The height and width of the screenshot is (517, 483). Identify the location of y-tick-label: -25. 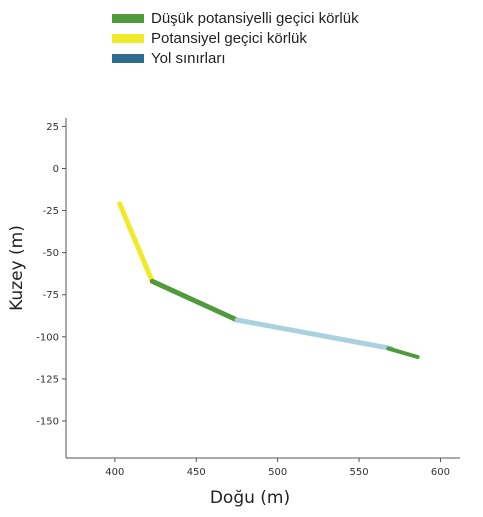
(51, 211).